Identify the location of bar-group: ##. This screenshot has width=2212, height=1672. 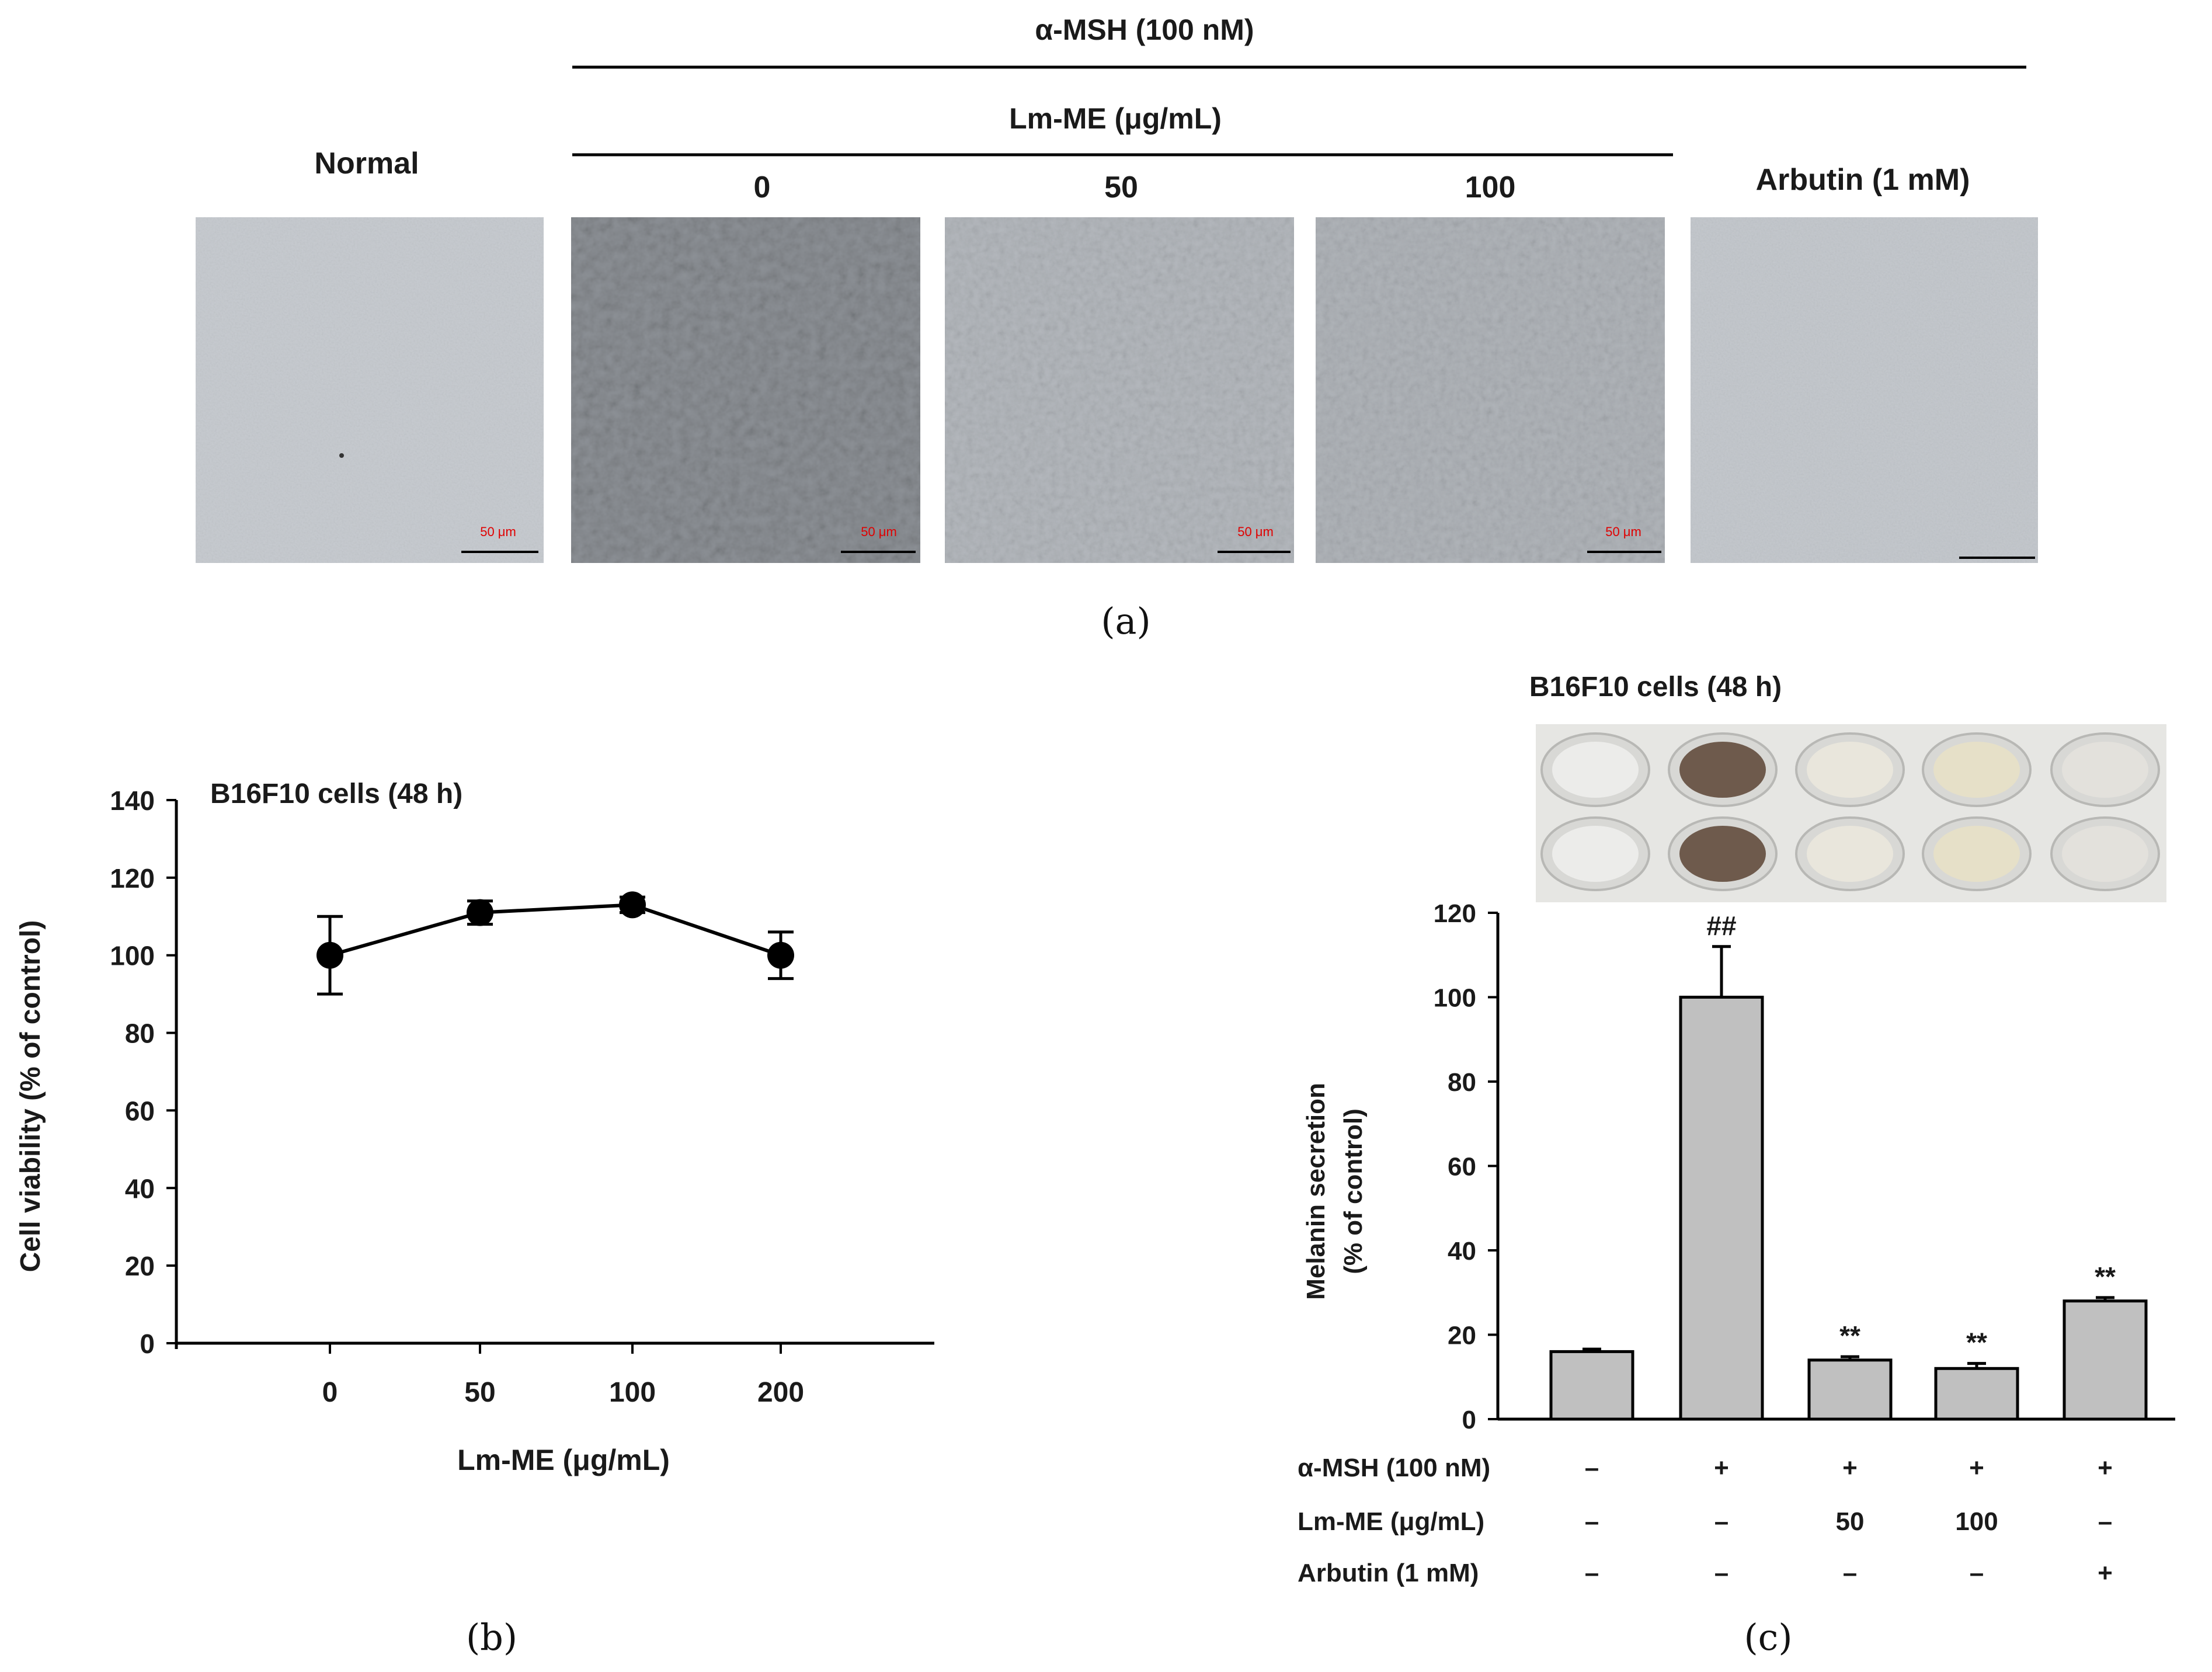
(1721, 1166).